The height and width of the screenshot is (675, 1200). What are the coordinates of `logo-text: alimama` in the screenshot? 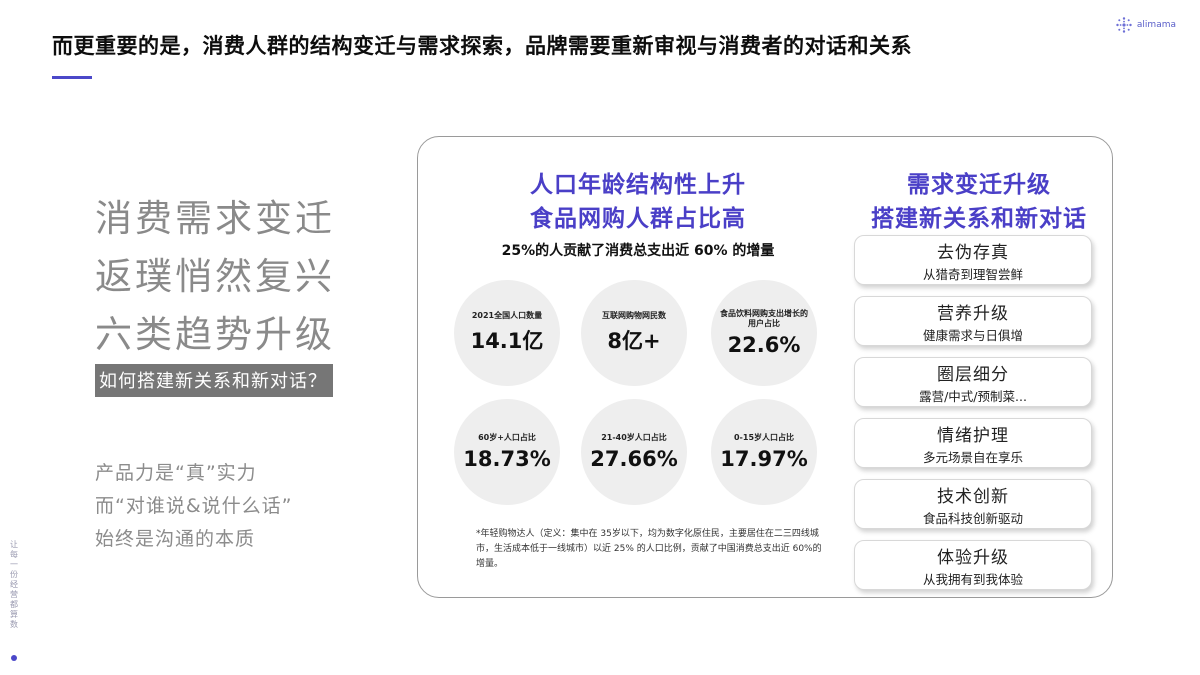 It's located at (1156, 25).